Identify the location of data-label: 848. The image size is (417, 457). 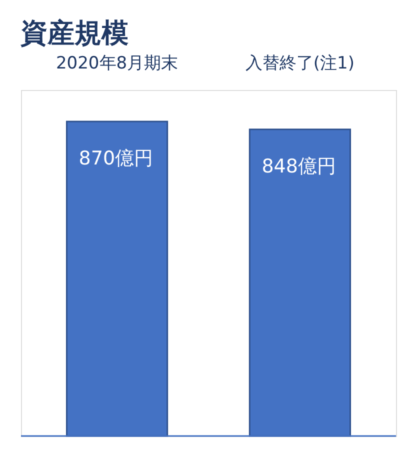
(280, 166).